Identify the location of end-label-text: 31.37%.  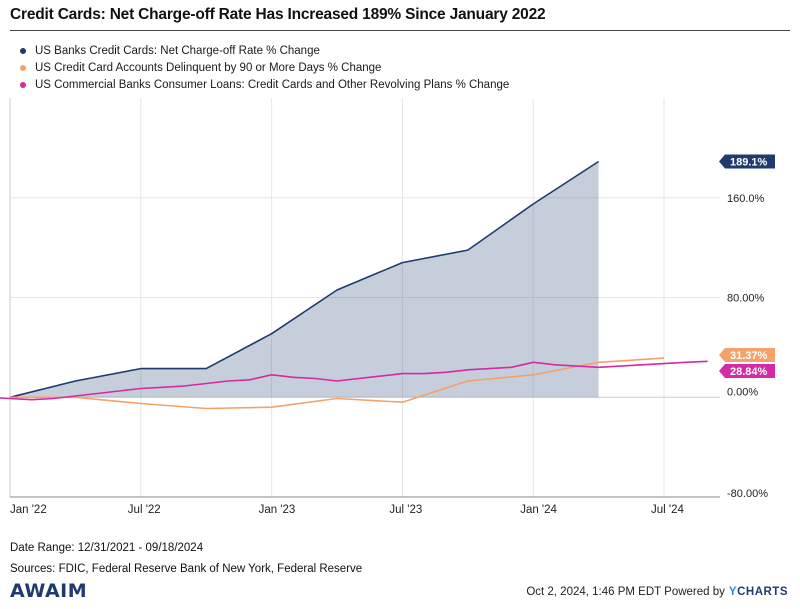
(749, 356).